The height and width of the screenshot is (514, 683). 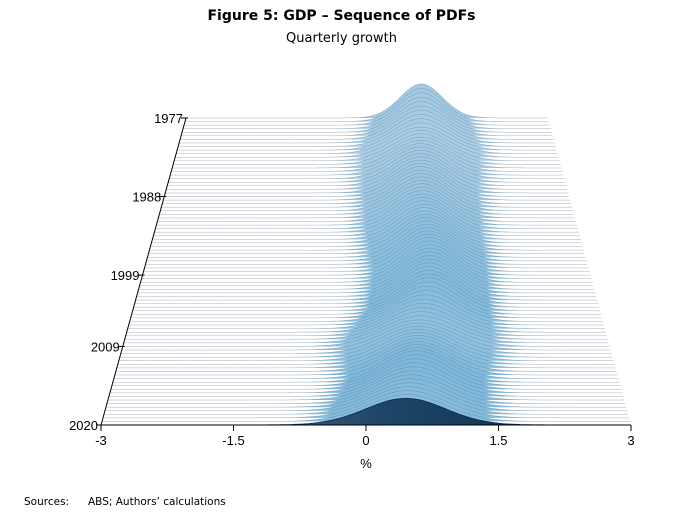 What do you see at coordinates (125, 275) in the screenshot?
I see `year-tick-label: 1999` at bounding box center [125, 275].